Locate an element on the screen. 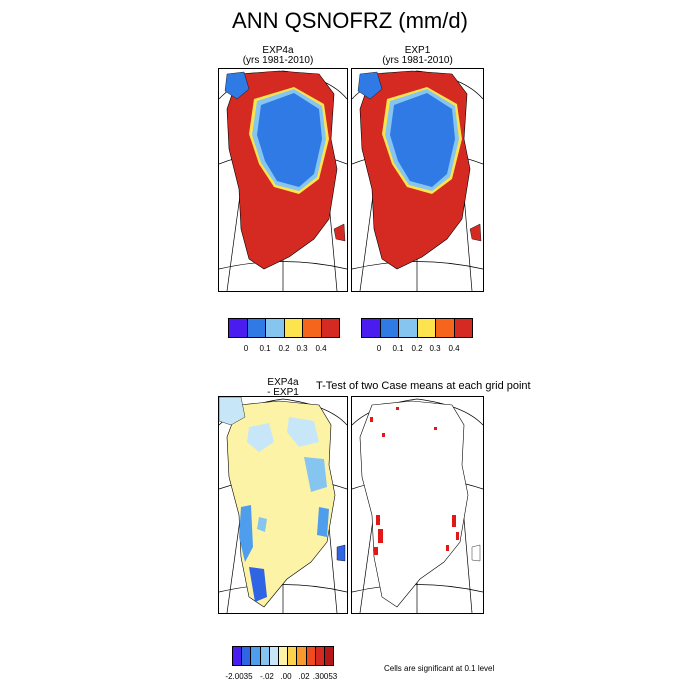 The image size is (700, 700). colorbar-tick: .00 is located at coordinates (286, 676).